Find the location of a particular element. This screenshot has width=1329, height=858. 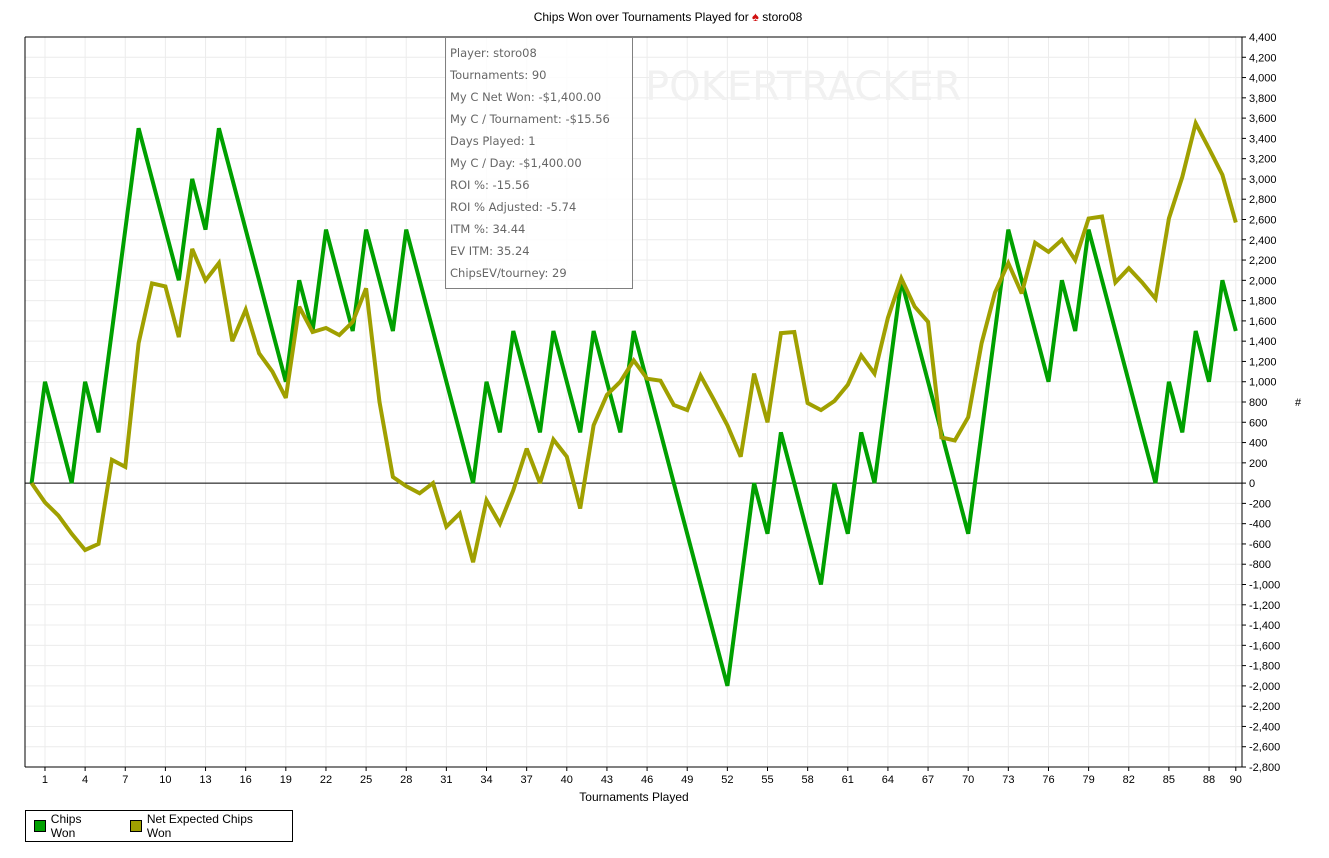

legend-label: Net Expected Chips Won is located at coordinates (199, 826).